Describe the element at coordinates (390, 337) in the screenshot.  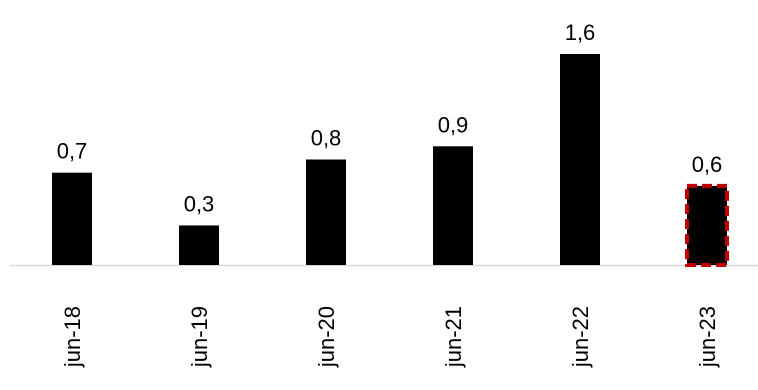
I see `x-tick-labels-group: jun-18 jun-19 jun-20 jun-21 jun-22 jun-23` at that location.